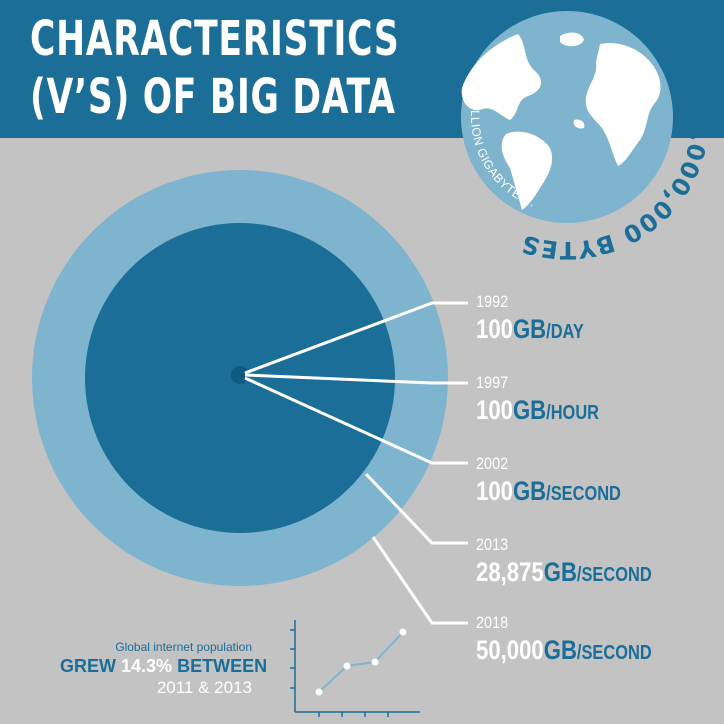 The height and width of the screenshot is (724, 724). What do you see at coordinates (183, 647) in the screenshot?
I see `population-label: Global internet population` at bounding box center [183, 647].